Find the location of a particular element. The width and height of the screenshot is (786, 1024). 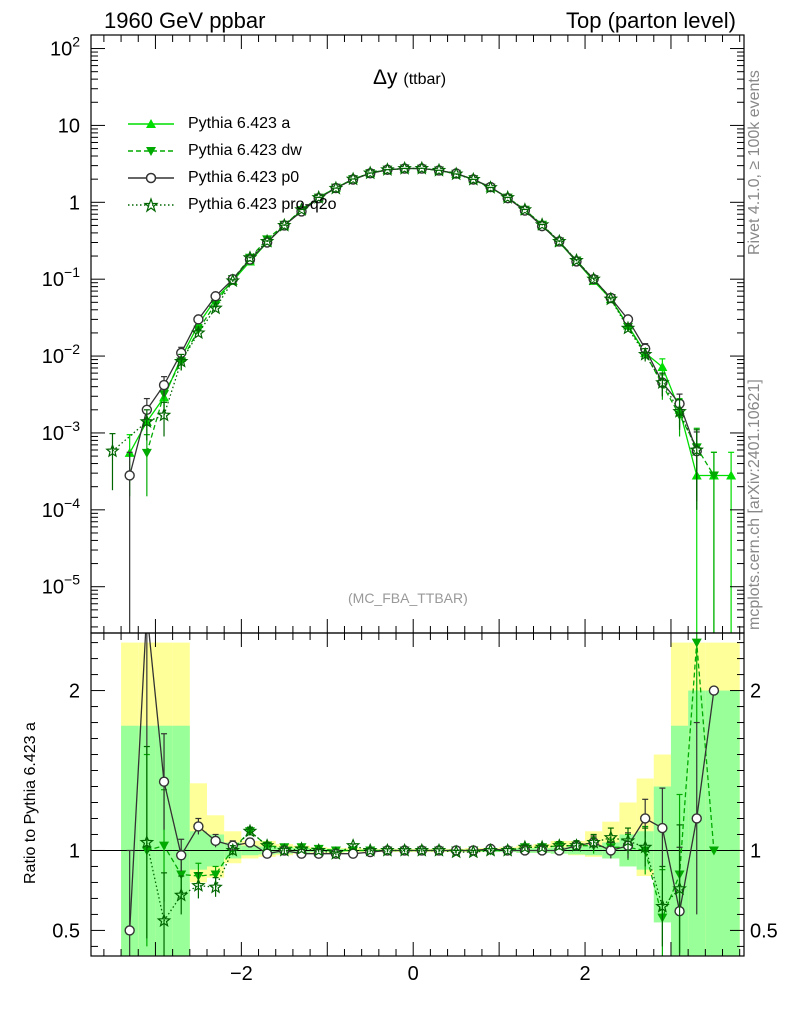

ratio-y-tick-label-right: 1 is located at coordinates (755, 851).